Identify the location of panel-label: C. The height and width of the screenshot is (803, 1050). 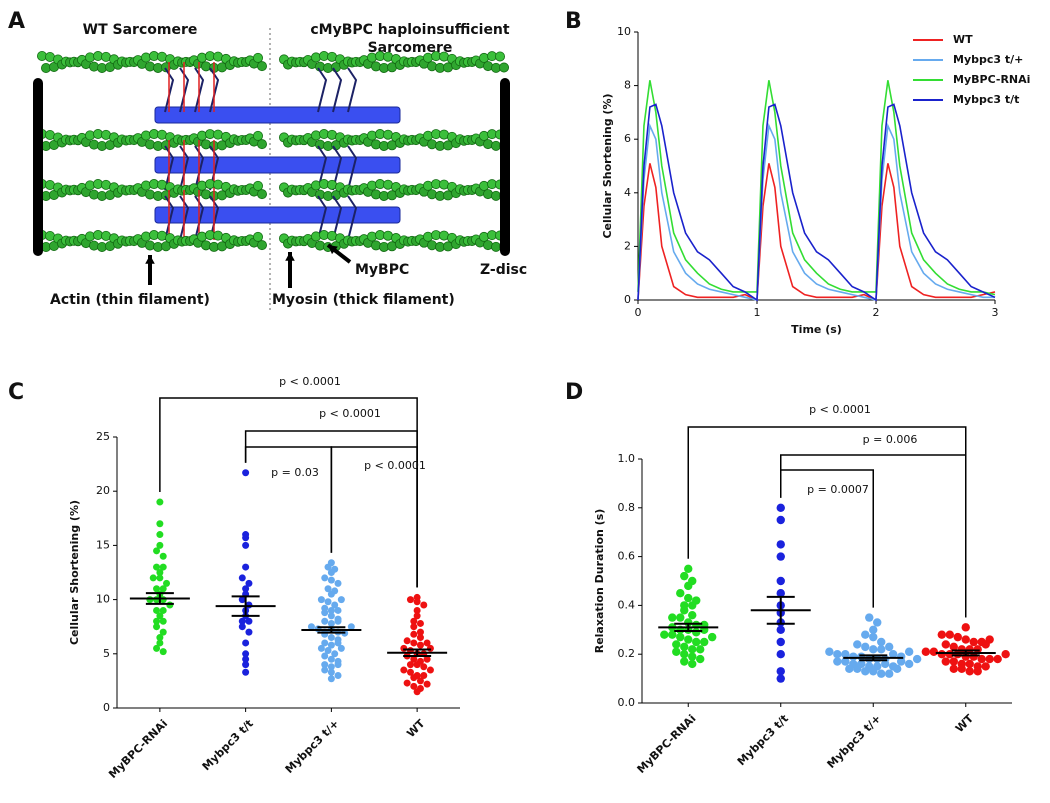
(16, 392).